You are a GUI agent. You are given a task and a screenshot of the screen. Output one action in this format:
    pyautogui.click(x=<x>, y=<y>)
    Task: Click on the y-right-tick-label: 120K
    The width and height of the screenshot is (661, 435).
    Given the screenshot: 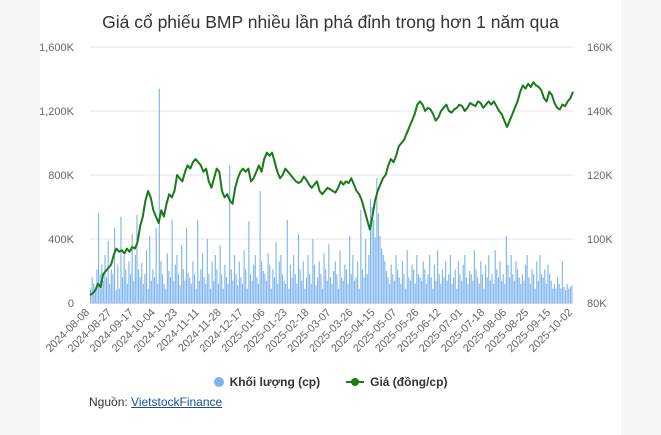 What is the action you would take?
    pyautogui.click(x=600, y=176)
    